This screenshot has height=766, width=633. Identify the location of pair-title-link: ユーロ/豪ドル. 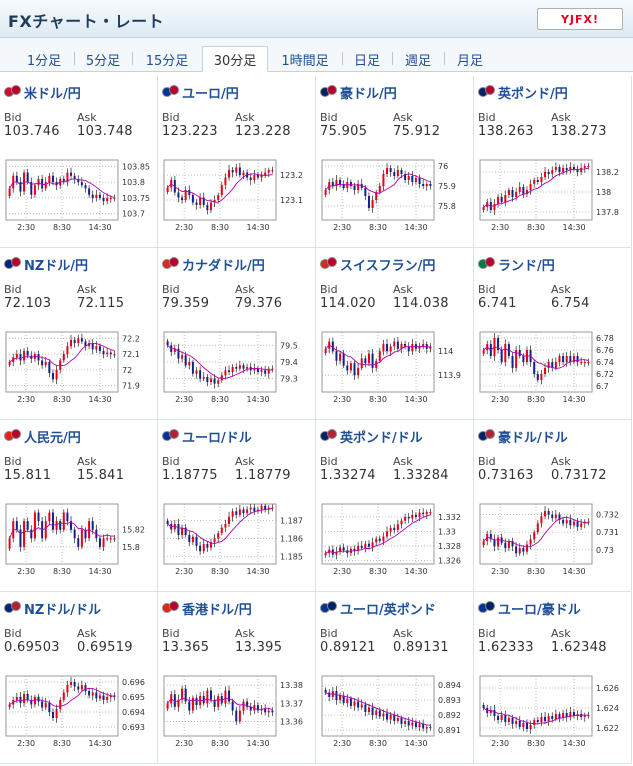
(529, 608).